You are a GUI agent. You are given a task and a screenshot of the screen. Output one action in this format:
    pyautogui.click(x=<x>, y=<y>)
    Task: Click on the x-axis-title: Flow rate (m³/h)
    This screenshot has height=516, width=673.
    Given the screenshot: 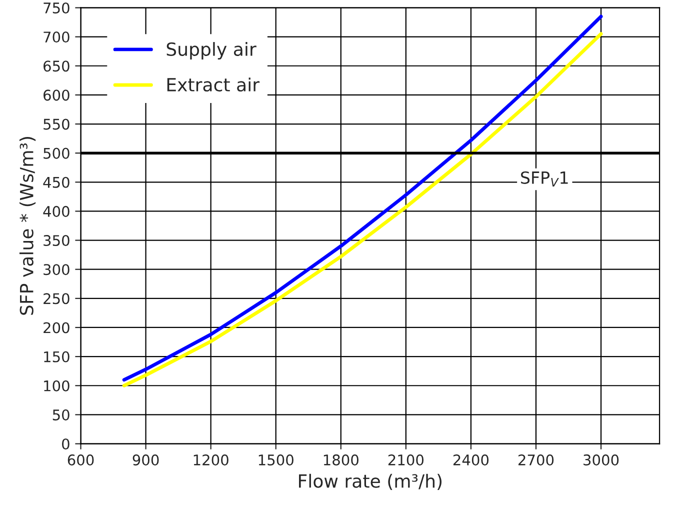 What is the action you would take?
    pyautogui.click(x=370, y=482)
    